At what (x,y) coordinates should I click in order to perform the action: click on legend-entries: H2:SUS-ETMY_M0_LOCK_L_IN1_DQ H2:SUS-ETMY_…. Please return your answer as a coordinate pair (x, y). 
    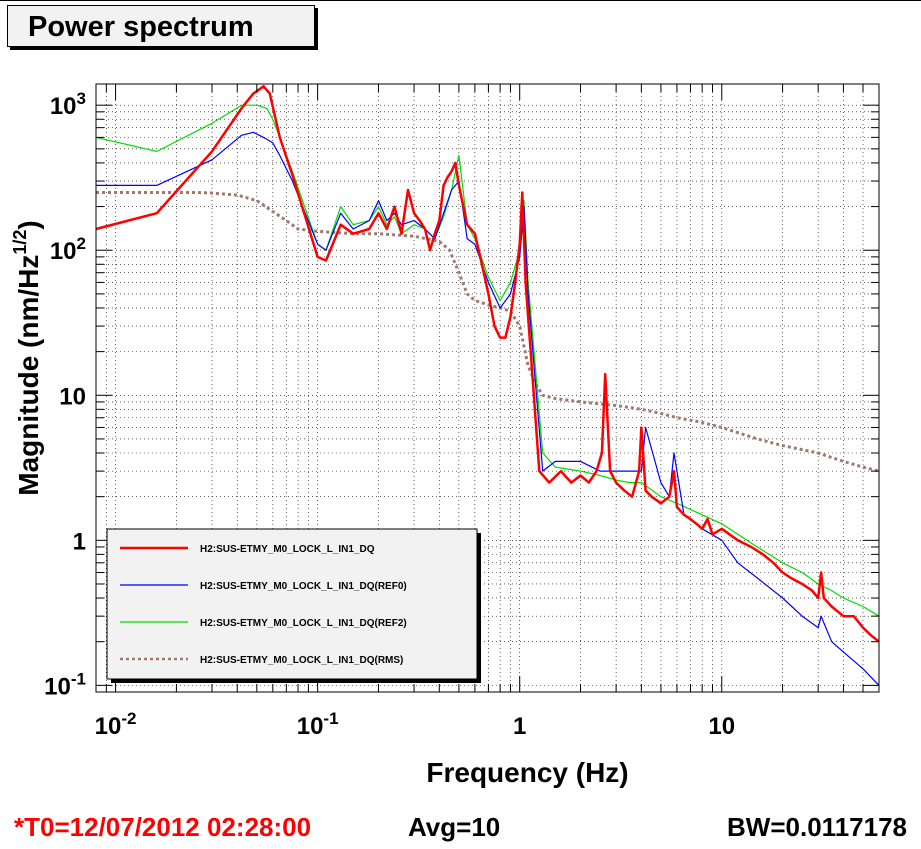
    Looking at the image, I should click on (263, 605).